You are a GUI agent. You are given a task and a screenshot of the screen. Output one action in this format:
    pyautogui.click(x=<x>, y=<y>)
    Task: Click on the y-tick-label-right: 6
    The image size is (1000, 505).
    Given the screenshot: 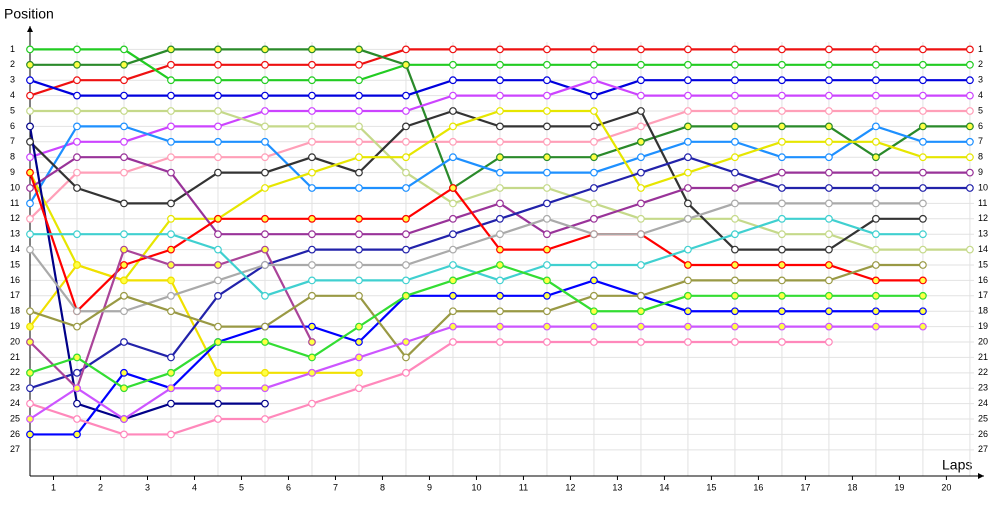 What is the action you would take?
    pyautogui.click(x=980, y=126)
    